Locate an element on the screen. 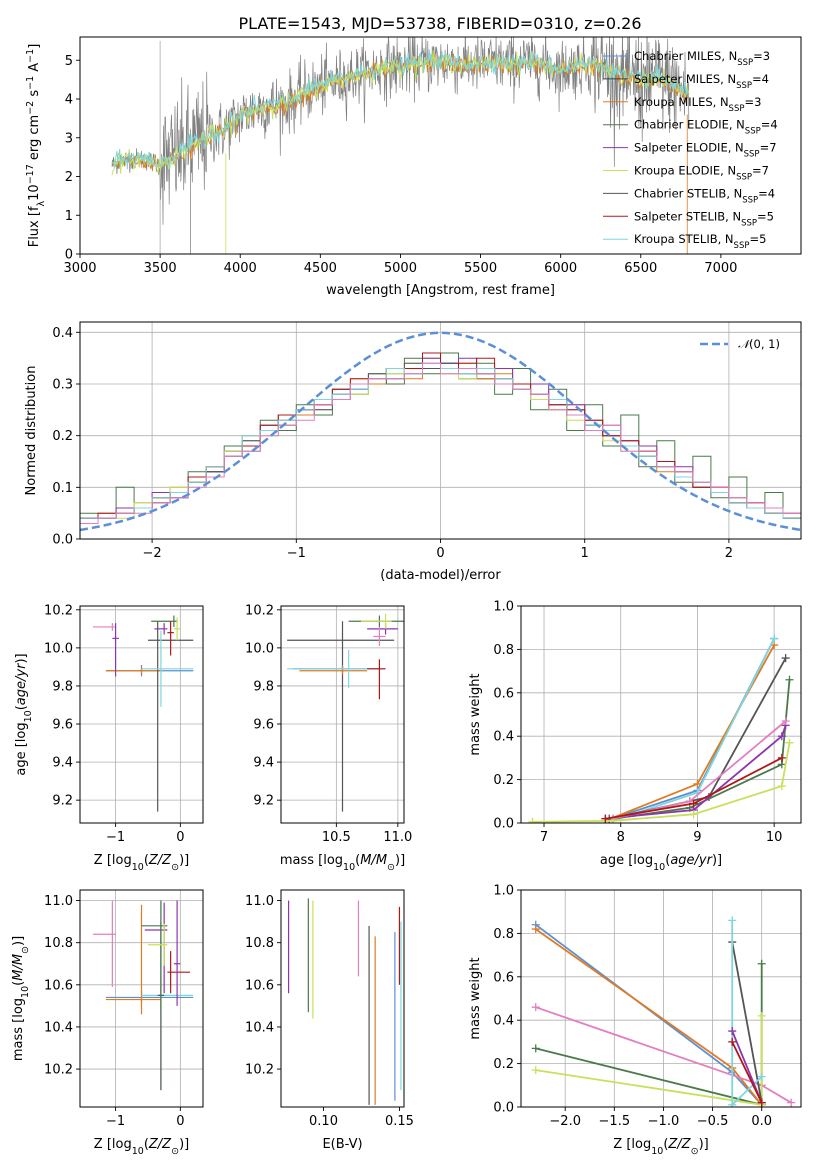 The height and width of the screenshot is (1170, 819). y-tick-label: 1 is located at coordinates (69, 216).